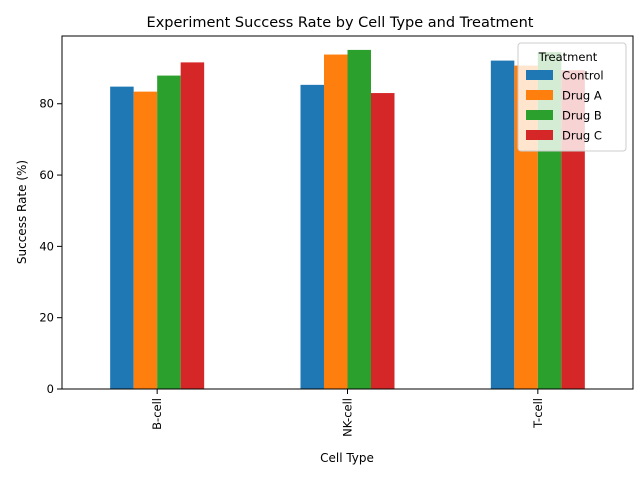 The image size is (640, 480). What do you see at coordinates (22, 212) in the screenshot?
I see `y-axis-label: Success Rate (%)` at bounding box center [22, 212].